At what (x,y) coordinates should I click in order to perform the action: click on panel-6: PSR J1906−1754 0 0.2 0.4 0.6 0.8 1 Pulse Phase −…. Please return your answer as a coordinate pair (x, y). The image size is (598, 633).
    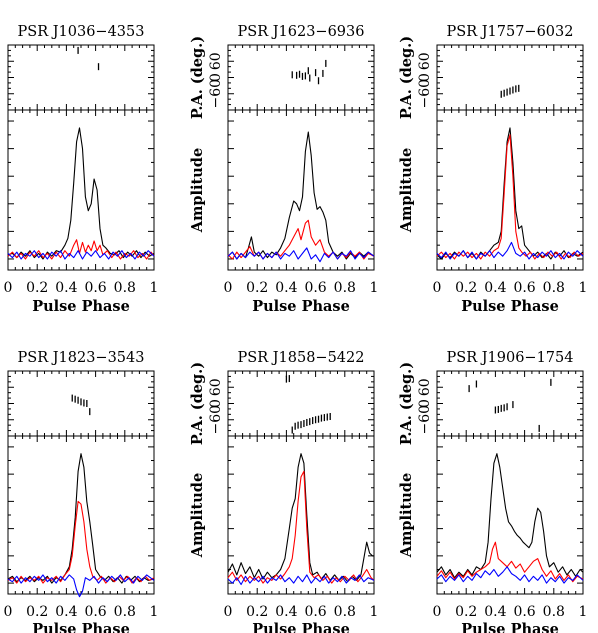
    Looking at the image, I should click on (492, 491).